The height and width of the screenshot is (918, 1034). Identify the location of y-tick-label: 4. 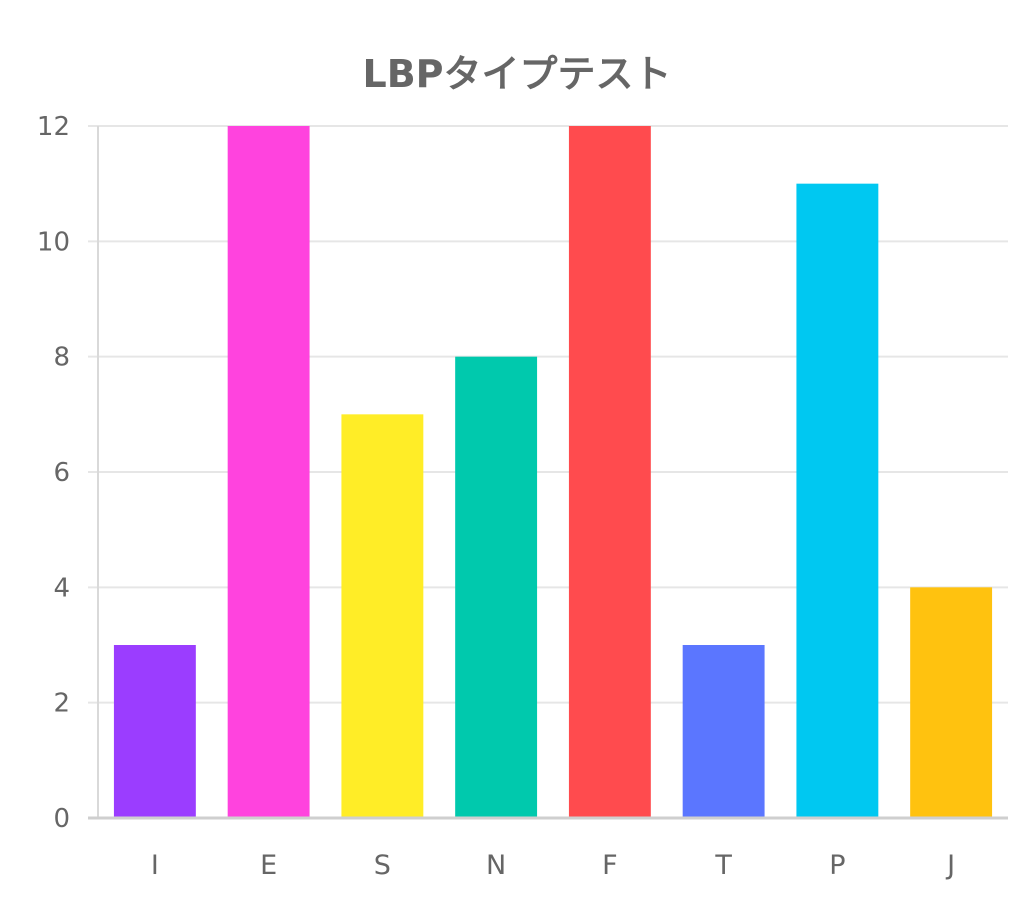
(61, 588).